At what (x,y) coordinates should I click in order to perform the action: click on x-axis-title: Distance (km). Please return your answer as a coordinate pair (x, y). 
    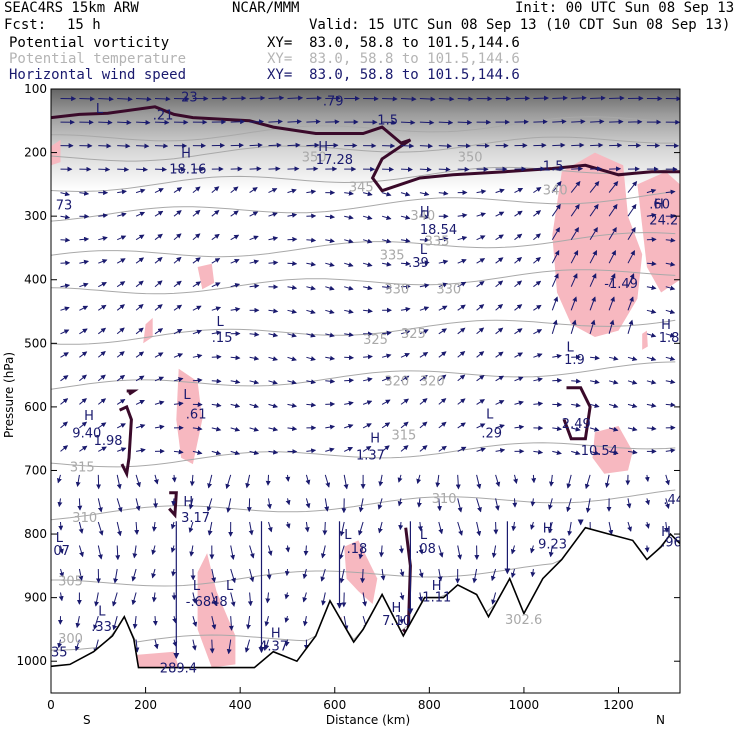
    Looking at the image, I should click on (368, 720).